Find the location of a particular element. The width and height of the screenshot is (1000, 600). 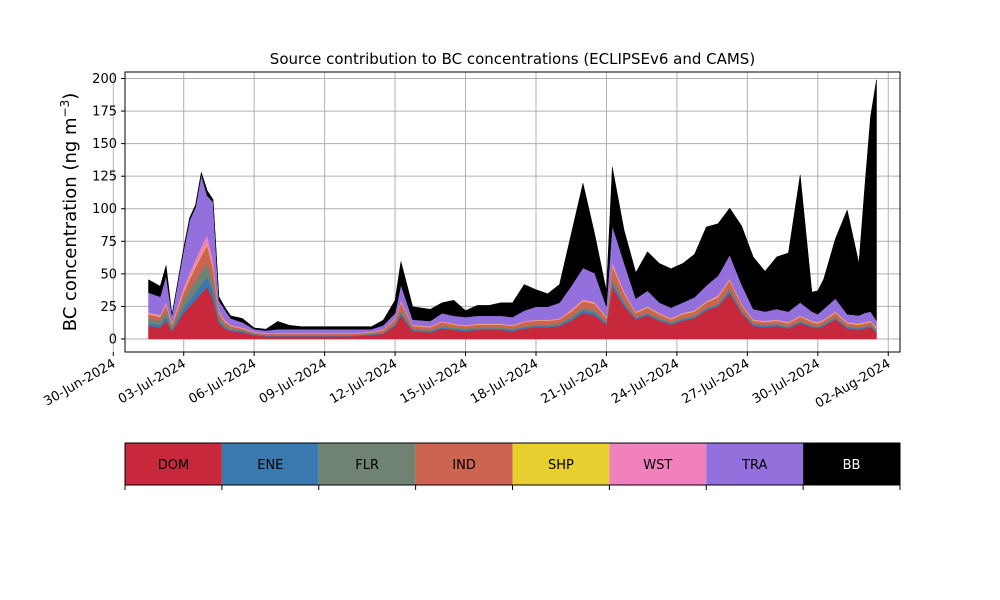

x-tick-label: 03-Jul-2024 is located at coordinates (152, 381).